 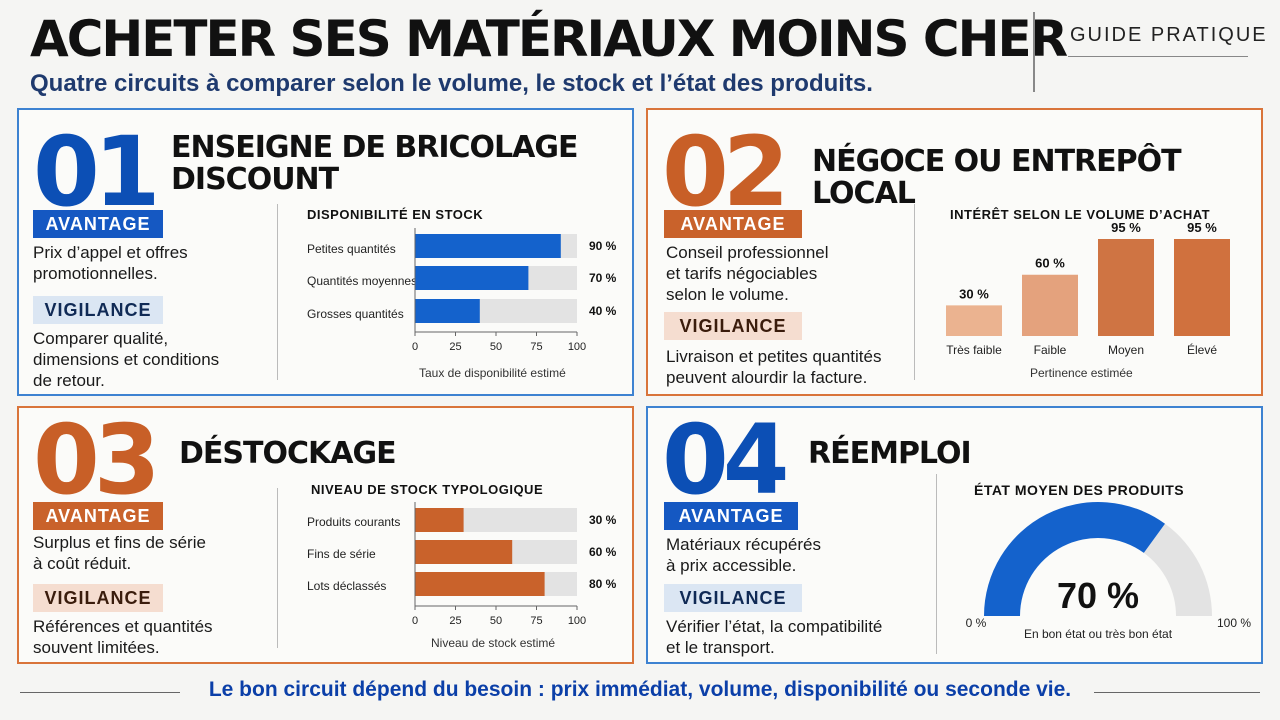 I want to click on panel-title-line1: DÉSTOCKAGE, so click(x=288, y=453).